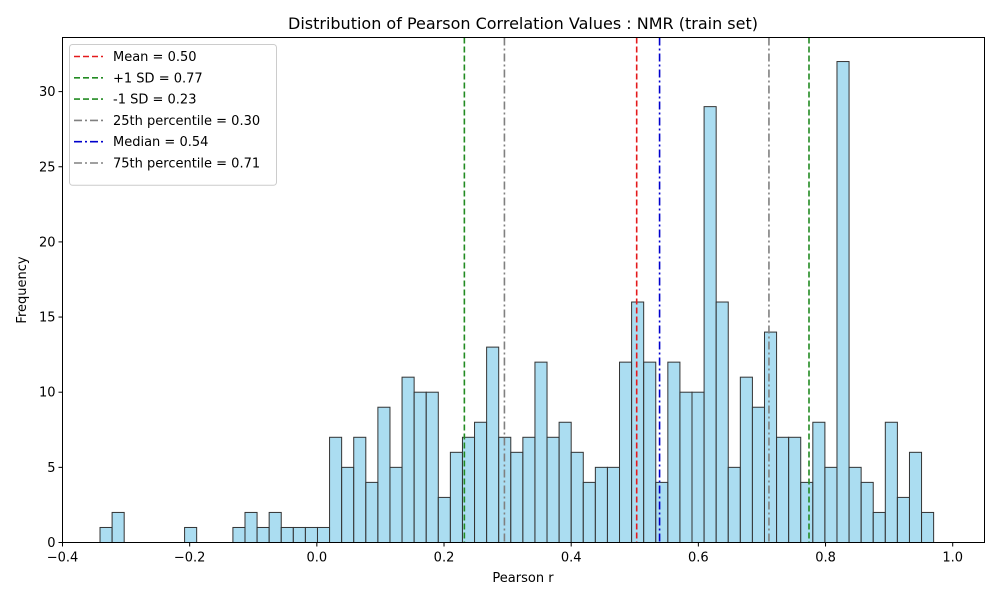 This screenshot has height=600, width=1000. I want to click on x-tick-label: 1.0, so click(952, 558).